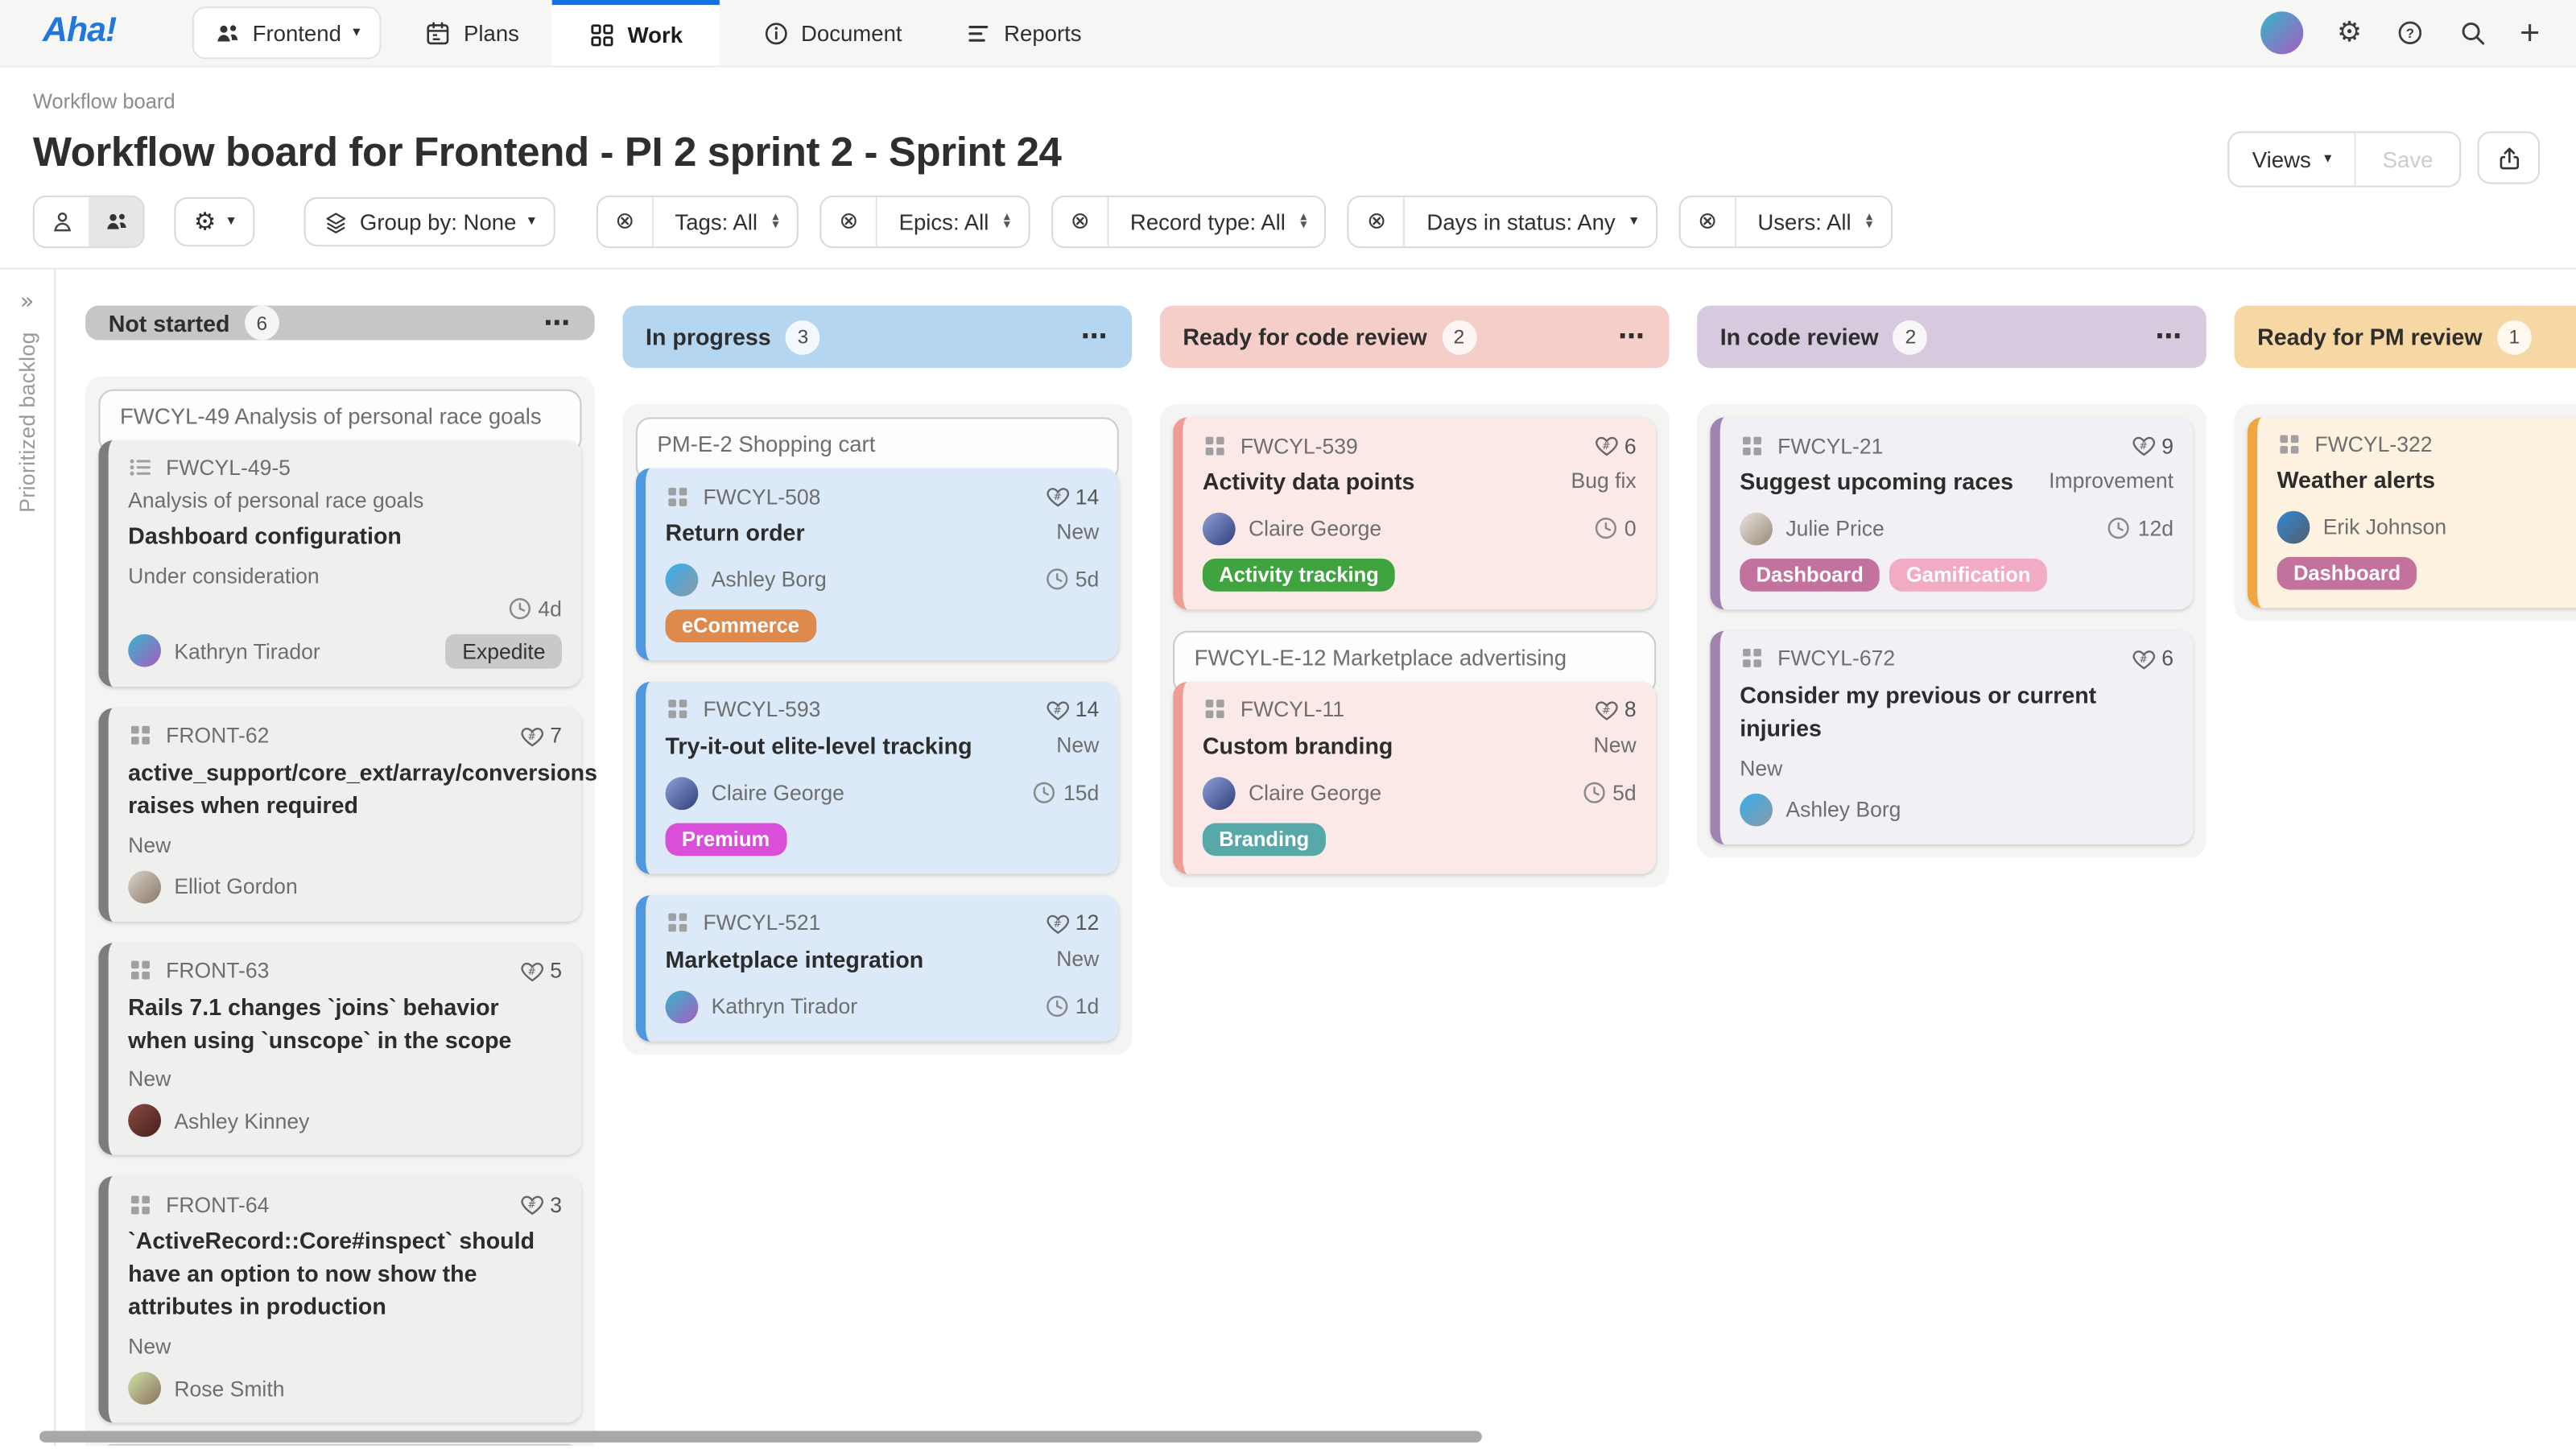 The image size is (2576, 1449). What do you see at coordinates (265, 535) in the screenshot?
I see `card-title: Dashboard configuration` at bounding box center [265, 535].